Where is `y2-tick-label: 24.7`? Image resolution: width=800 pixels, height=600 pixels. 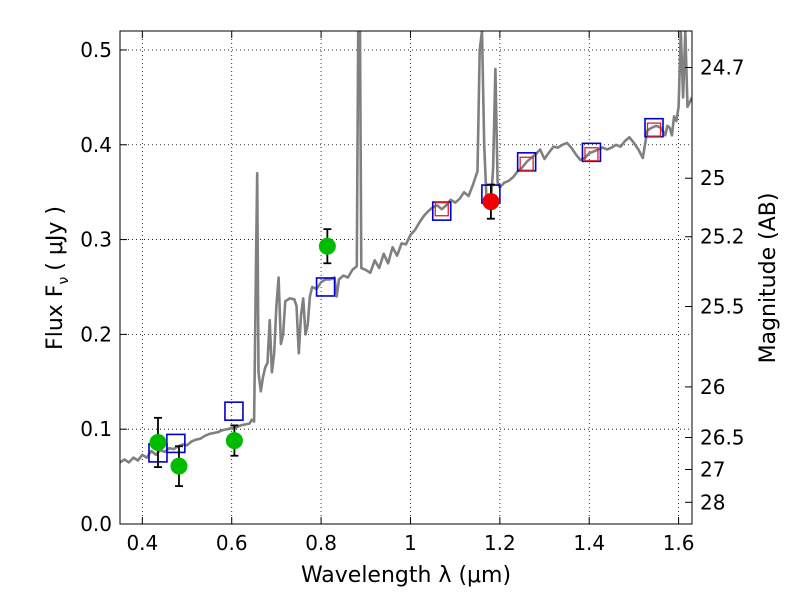
y2-tick-label: 24.7 is located at coordinates (722, 68).